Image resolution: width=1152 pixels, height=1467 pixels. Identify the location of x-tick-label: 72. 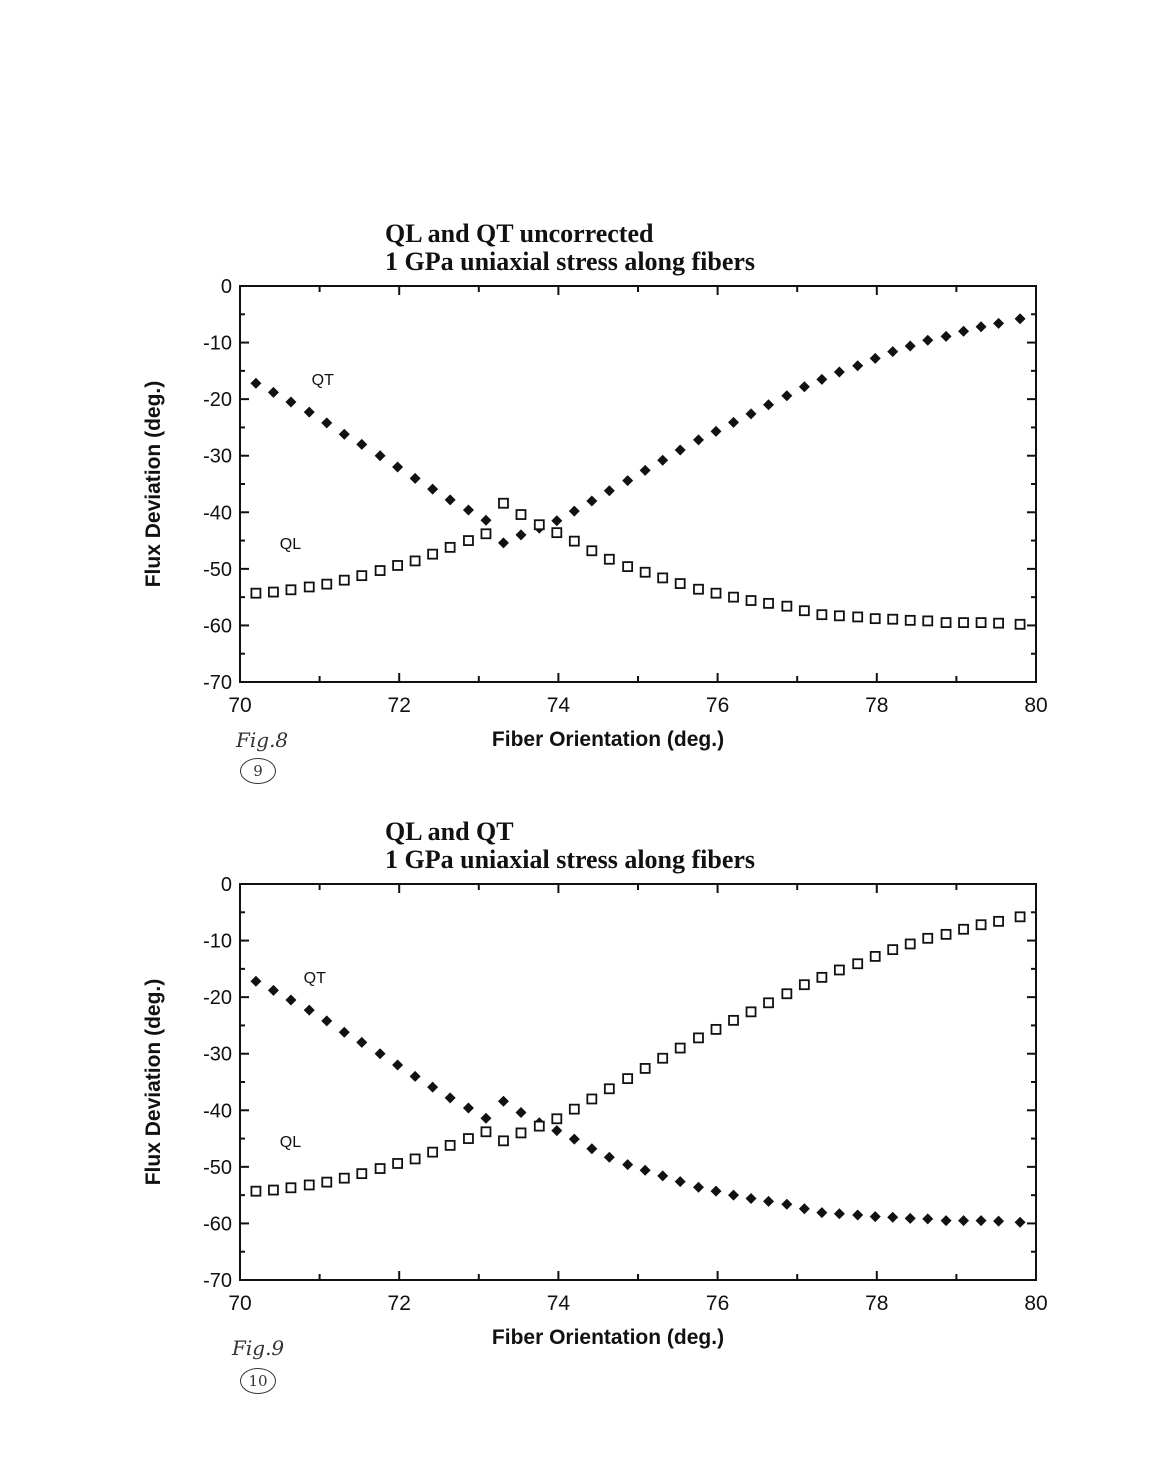
(399, 1303).